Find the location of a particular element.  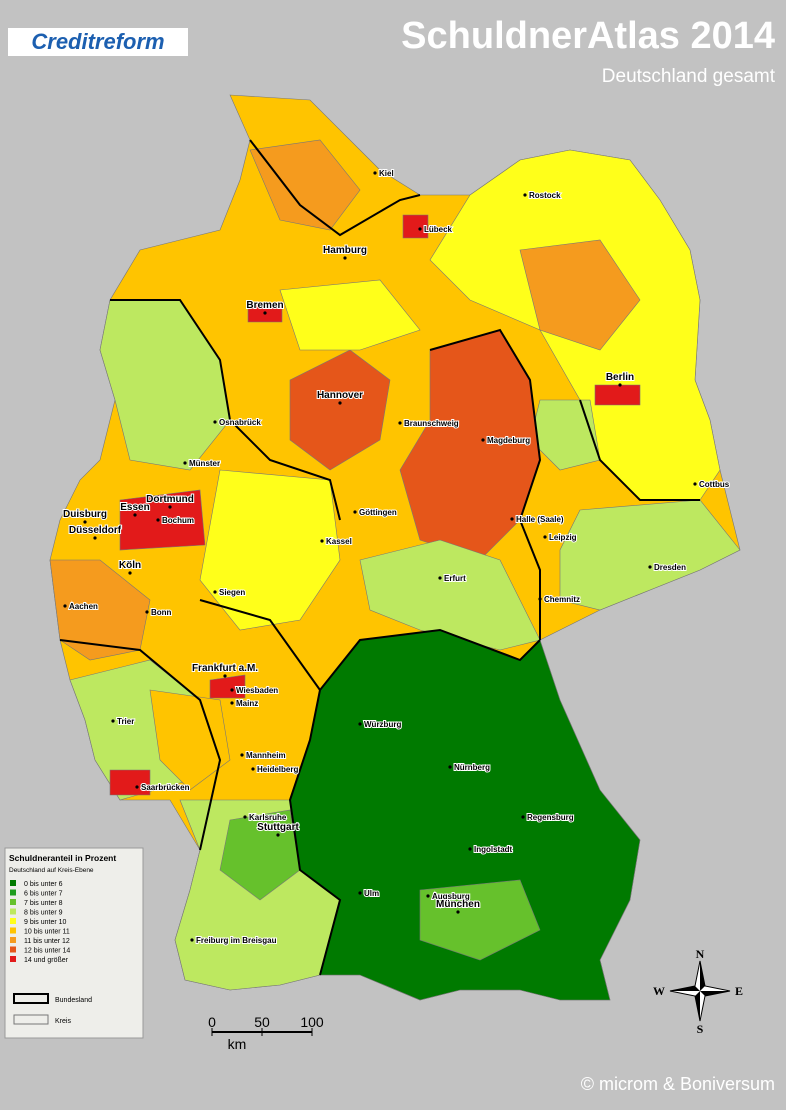

city-label: Regensburg is located at coordinates (550, 817).